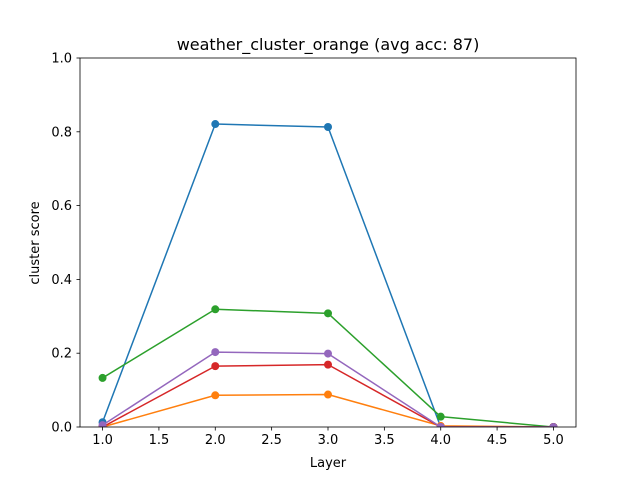 Image resolution: width=640 pixels, height=480 pixels. What do you see at coordinates (328, 440) in the screenshot?
I see `x-tick-label: 3.0` at bounding box center [328, 440].